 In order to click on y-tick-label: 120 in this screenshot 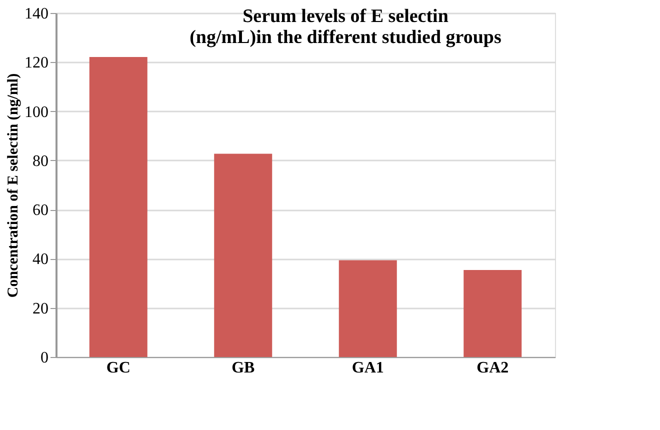, I will do `click(36, 63)`.